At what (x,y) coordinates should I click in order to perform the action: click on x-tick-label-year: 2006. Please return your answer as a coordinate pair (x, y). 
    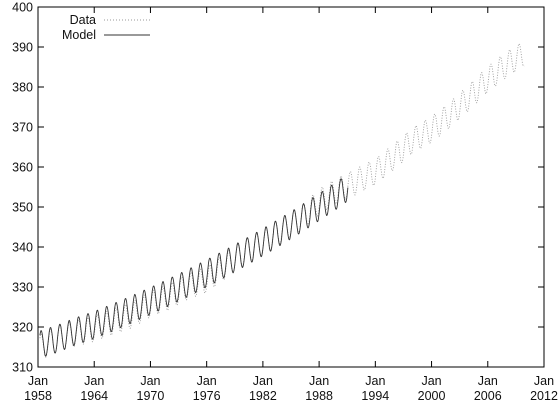
    Looking at the image, I should click on (488, 396).